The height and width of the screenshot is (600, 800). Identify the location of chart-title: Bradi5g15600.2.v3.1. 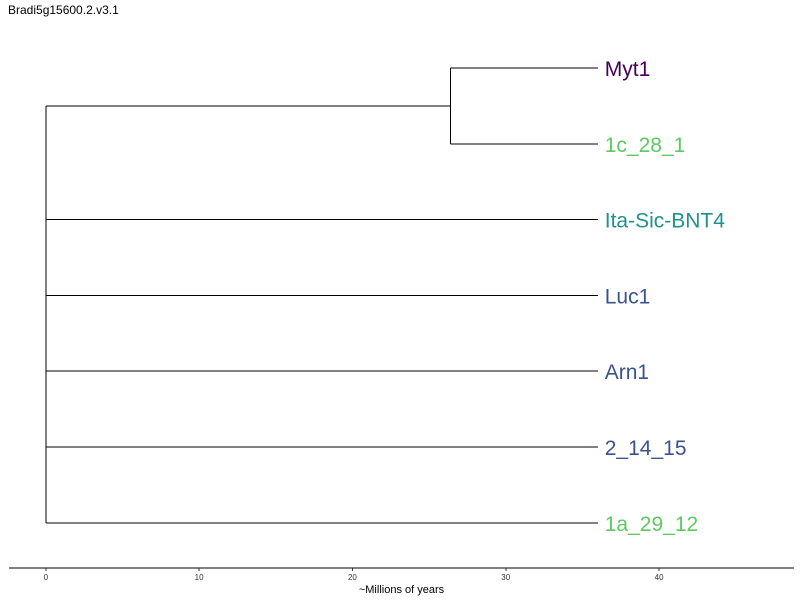
(63, 10).